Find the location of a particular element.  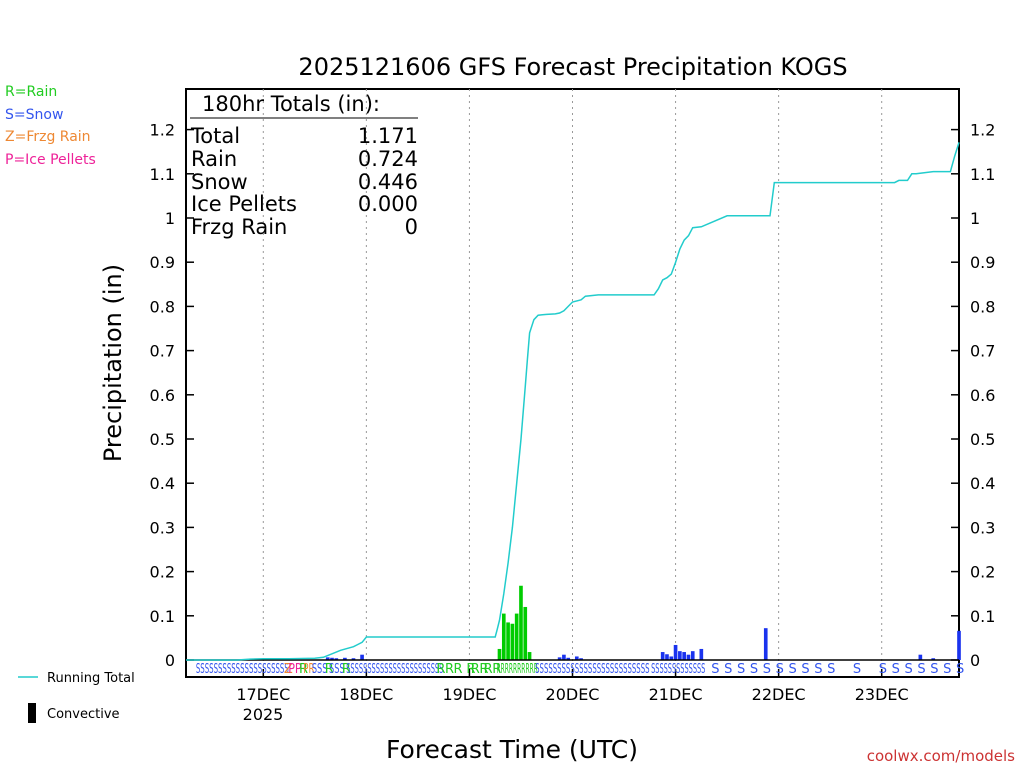

totals-header: 180hr Totals (in): is located at coordinates (291, 104).